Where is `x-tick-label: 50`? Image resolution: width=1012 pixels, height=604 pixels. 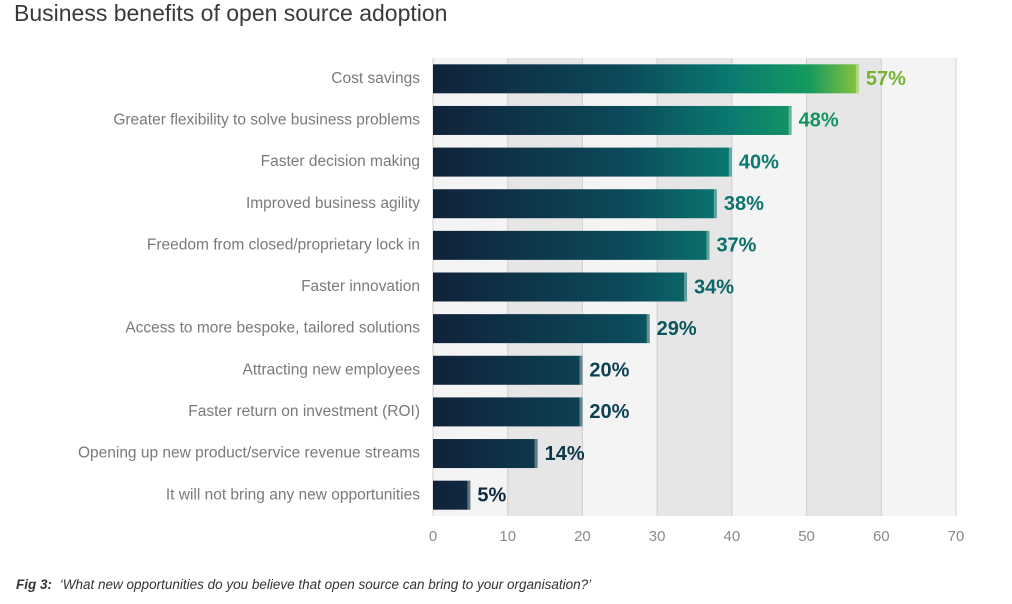
x-tick-label: 50 is located at coordinates (806, 536).